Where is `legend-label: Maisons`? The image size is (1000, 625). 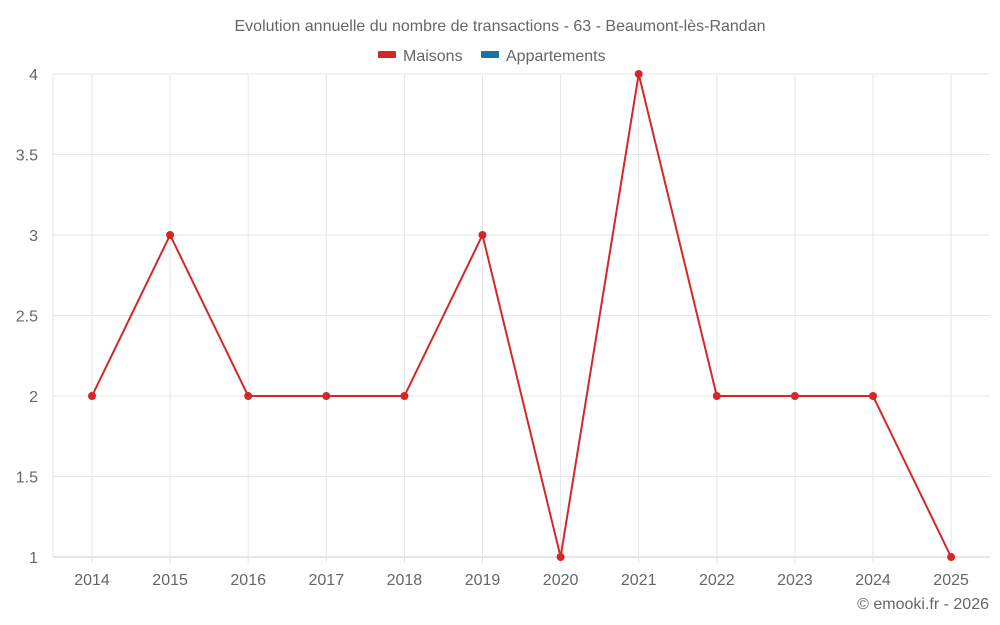 legend-label: Maisons is located at coordinates (433, 56).